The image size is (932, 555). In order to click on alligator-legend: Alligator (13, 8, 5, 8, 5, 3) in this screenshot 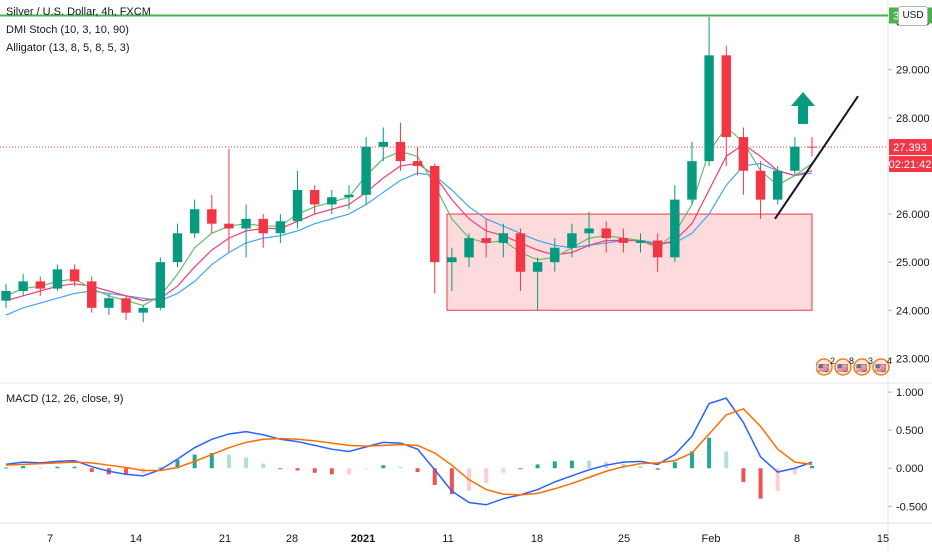, I will do `click(68, 48)`.